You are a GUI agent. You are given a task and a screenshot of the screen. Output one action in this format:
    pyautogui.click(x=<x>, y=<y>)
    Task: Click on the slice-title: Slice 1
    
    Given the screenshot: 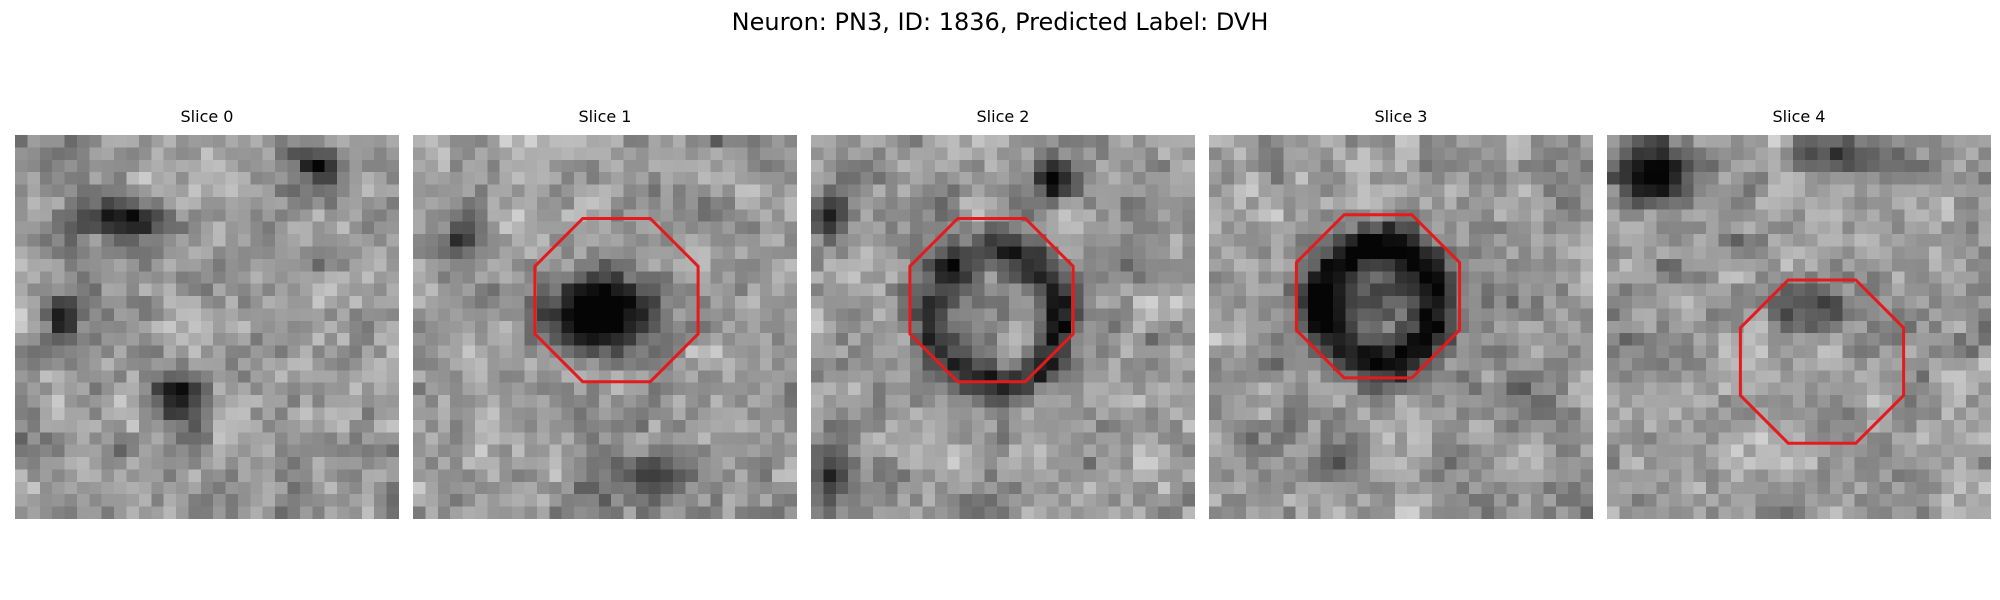 What is the action you would take?
    pyautogui.click(x=605, y=116)
    